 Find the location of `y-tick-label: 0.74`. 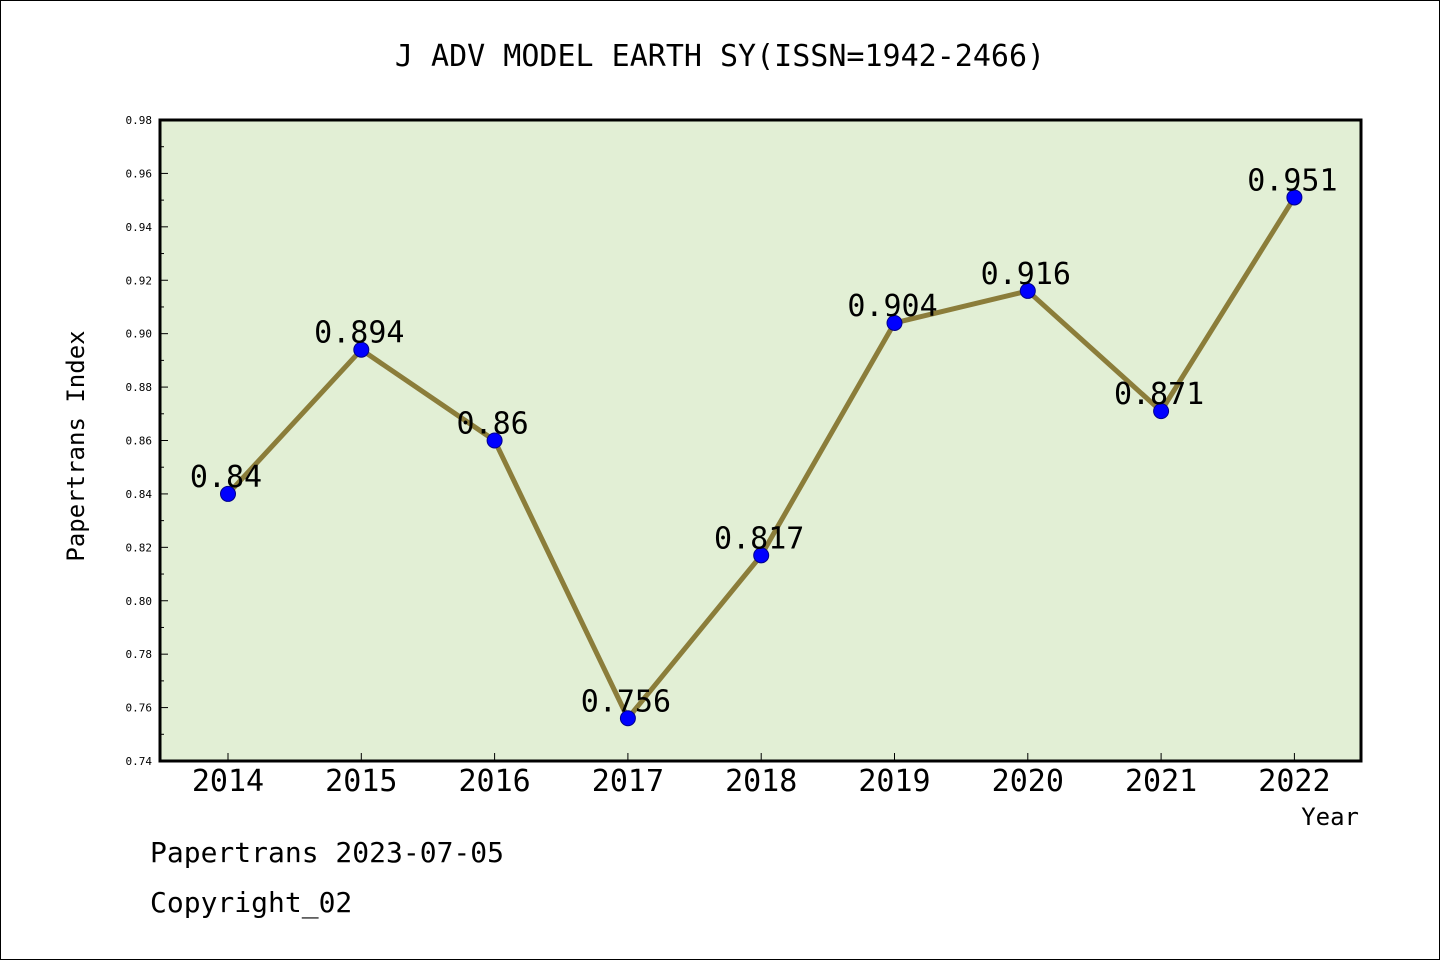

y-tick-label: 0.74 is located at coordinates (139, 761).